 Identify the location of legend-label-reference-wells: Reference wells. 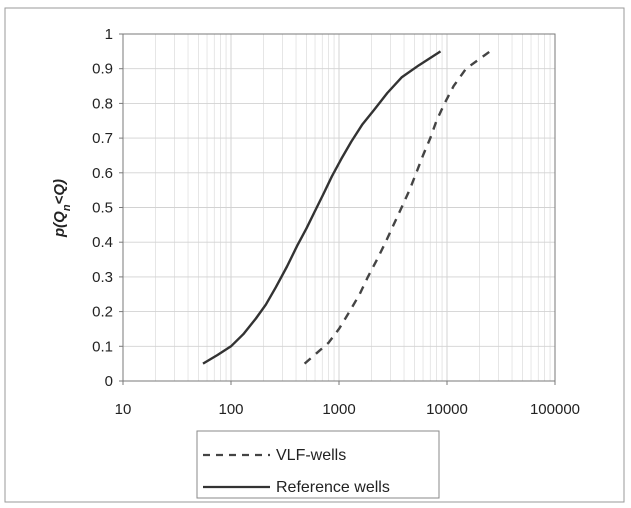
(333, 487).